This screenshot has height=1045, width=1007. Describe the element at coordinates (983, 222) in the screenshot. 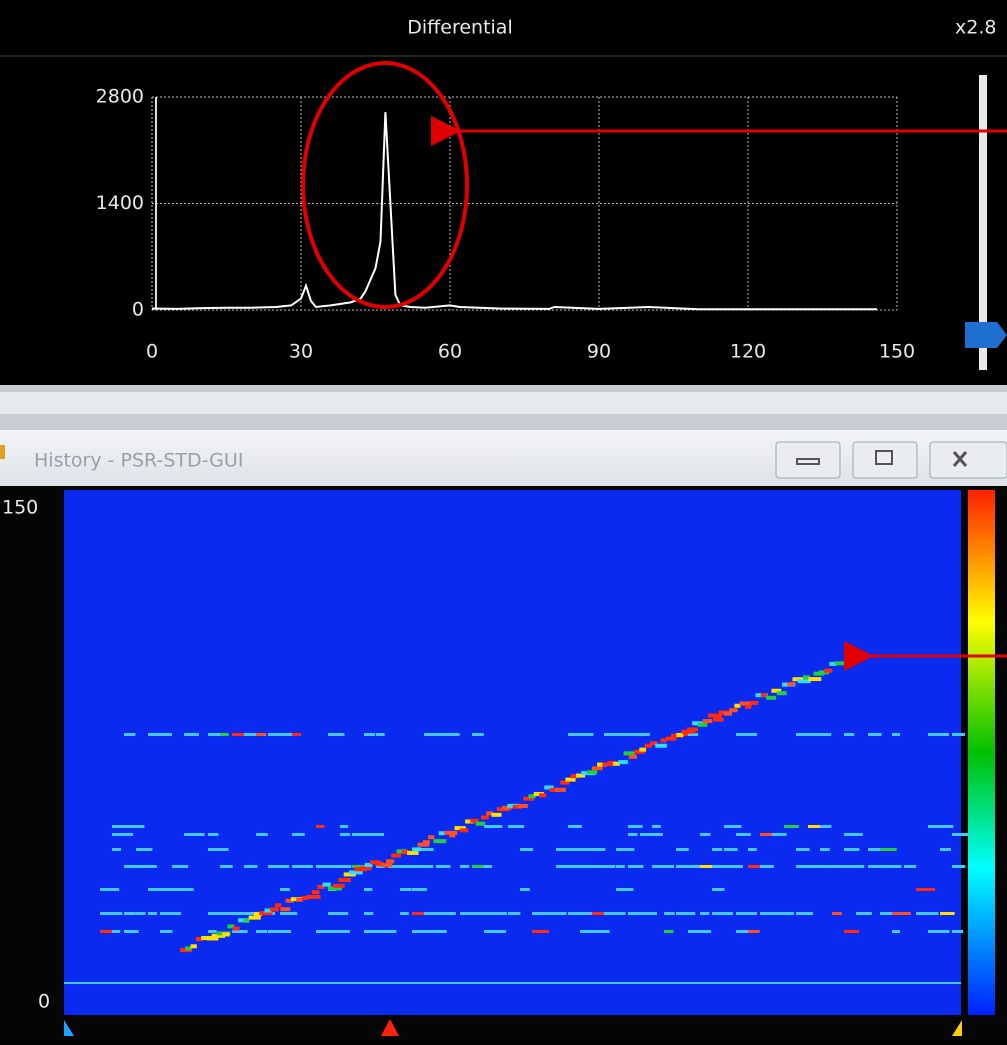

I see `slider-track` at that location.